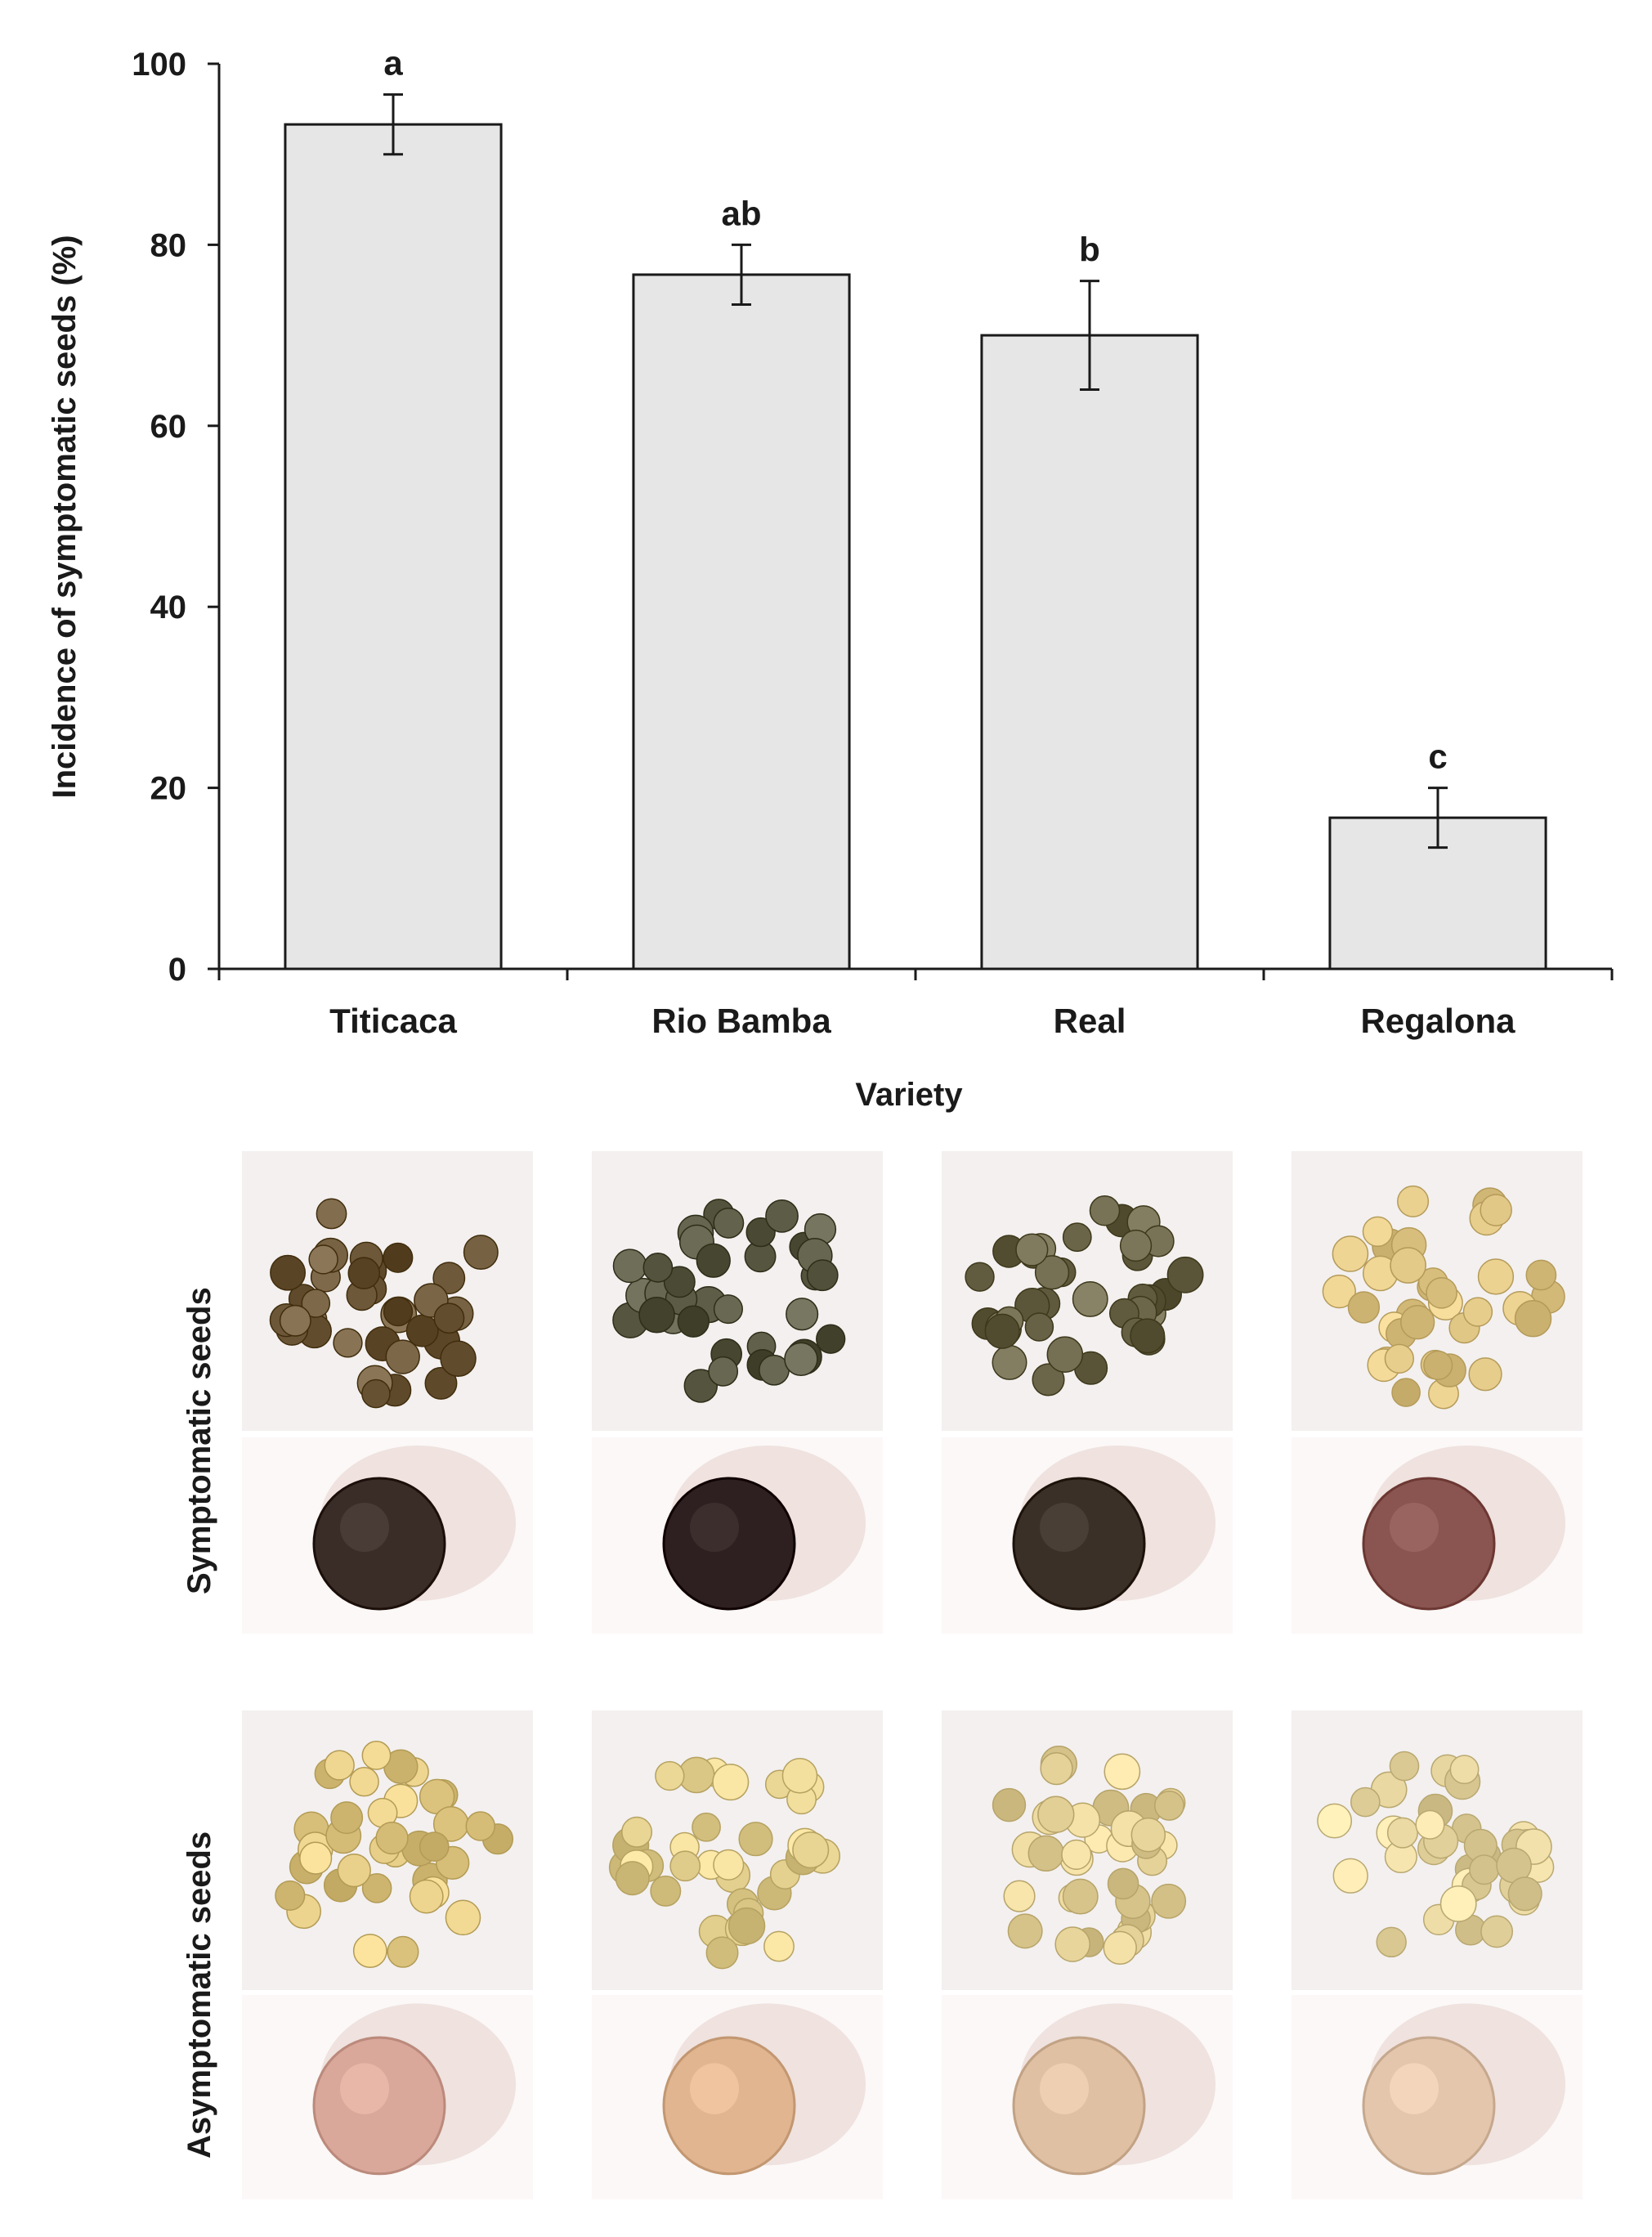 The image size is (1652, 2237). I want to click on y-tick-label: 0, so click(177, 970).